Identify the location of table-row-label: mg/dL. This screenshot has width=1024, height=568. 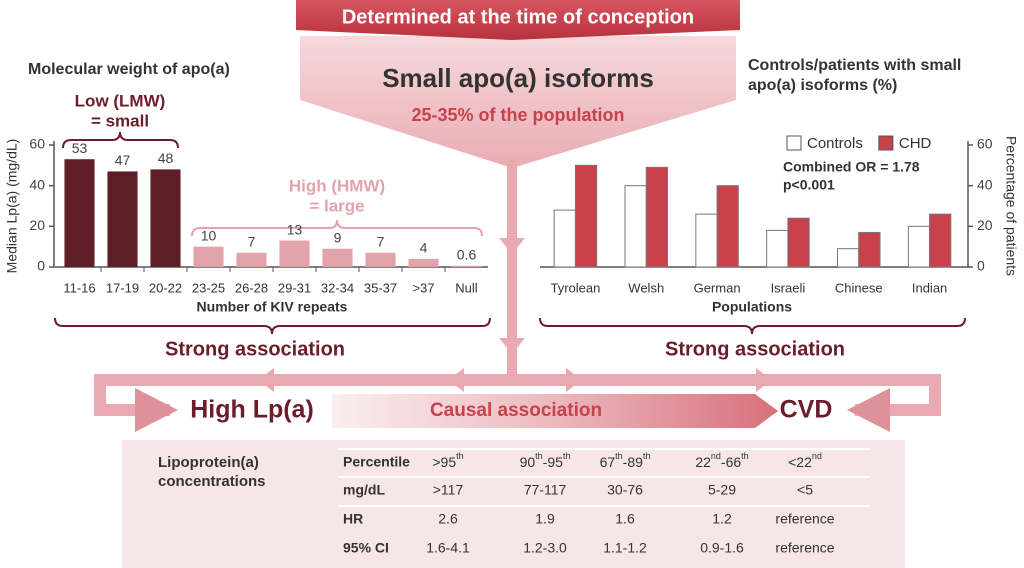
(364, 490).